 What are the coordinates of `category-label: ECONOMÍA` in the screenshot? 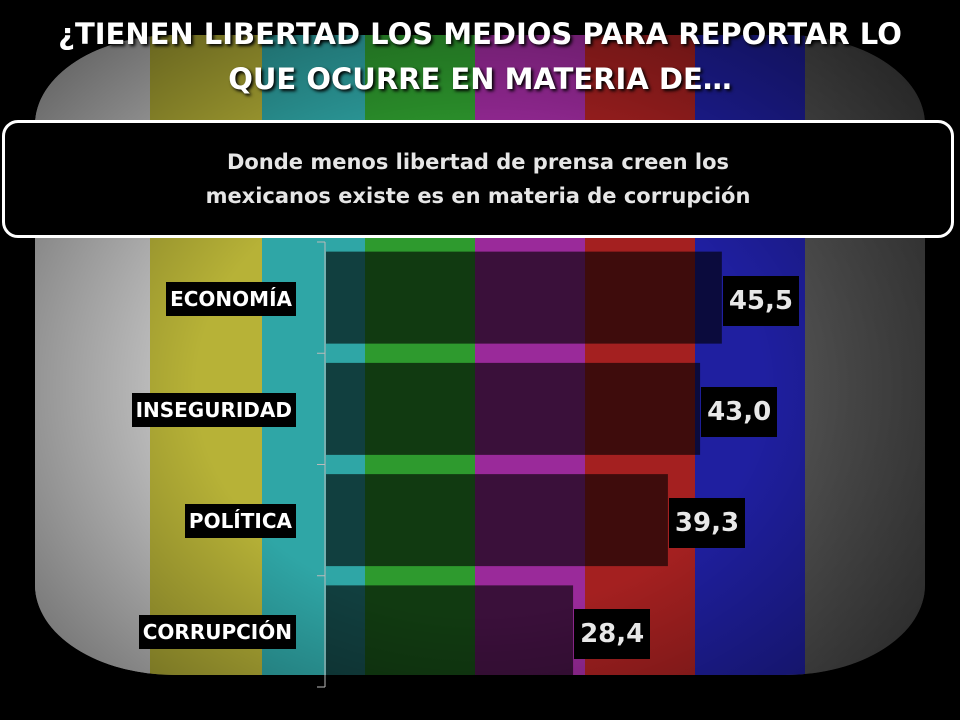 It's located at (231, 298).